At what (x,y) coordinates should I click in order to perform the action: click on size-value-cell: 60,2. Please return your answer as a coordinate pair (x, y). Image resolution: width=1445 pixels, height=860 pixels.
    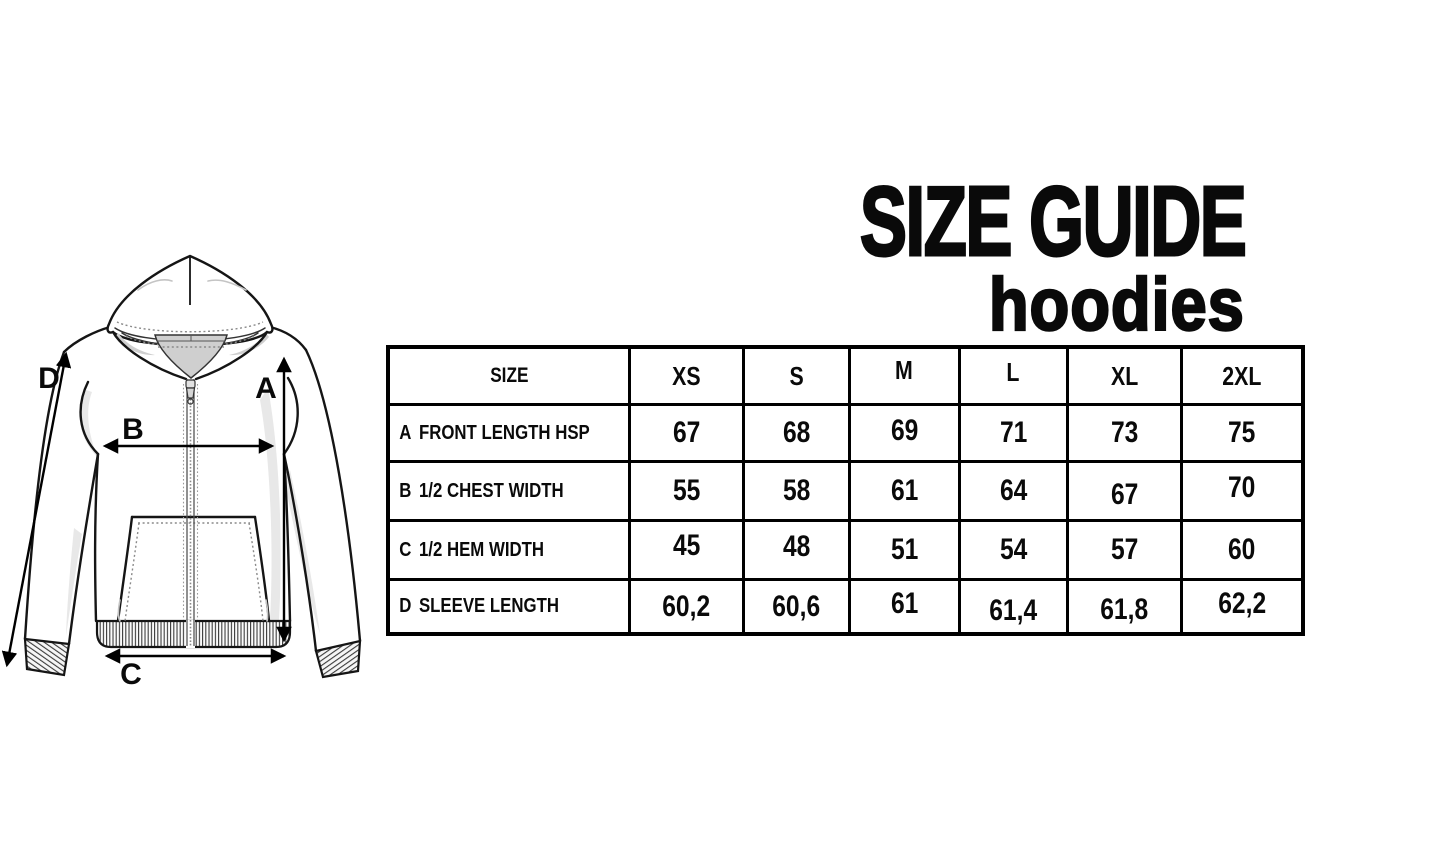
    Looking at the image, I should click on (686, 607).